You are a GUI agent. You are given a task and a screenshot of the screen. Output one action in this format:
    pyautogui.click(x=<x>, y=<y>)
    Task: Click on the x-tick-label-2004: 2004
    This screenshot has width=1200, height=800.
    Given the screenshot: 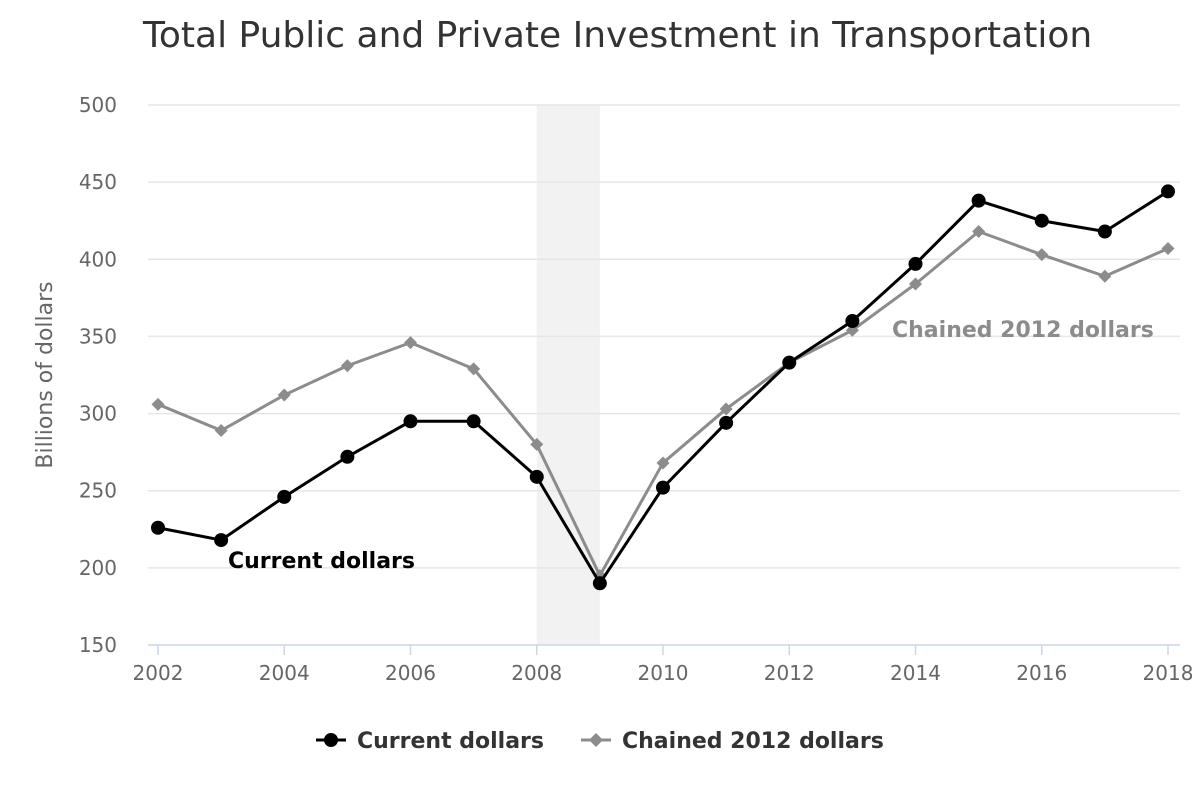 What is the action you would take?
    pyautogui.click(x=284, y=673)
    